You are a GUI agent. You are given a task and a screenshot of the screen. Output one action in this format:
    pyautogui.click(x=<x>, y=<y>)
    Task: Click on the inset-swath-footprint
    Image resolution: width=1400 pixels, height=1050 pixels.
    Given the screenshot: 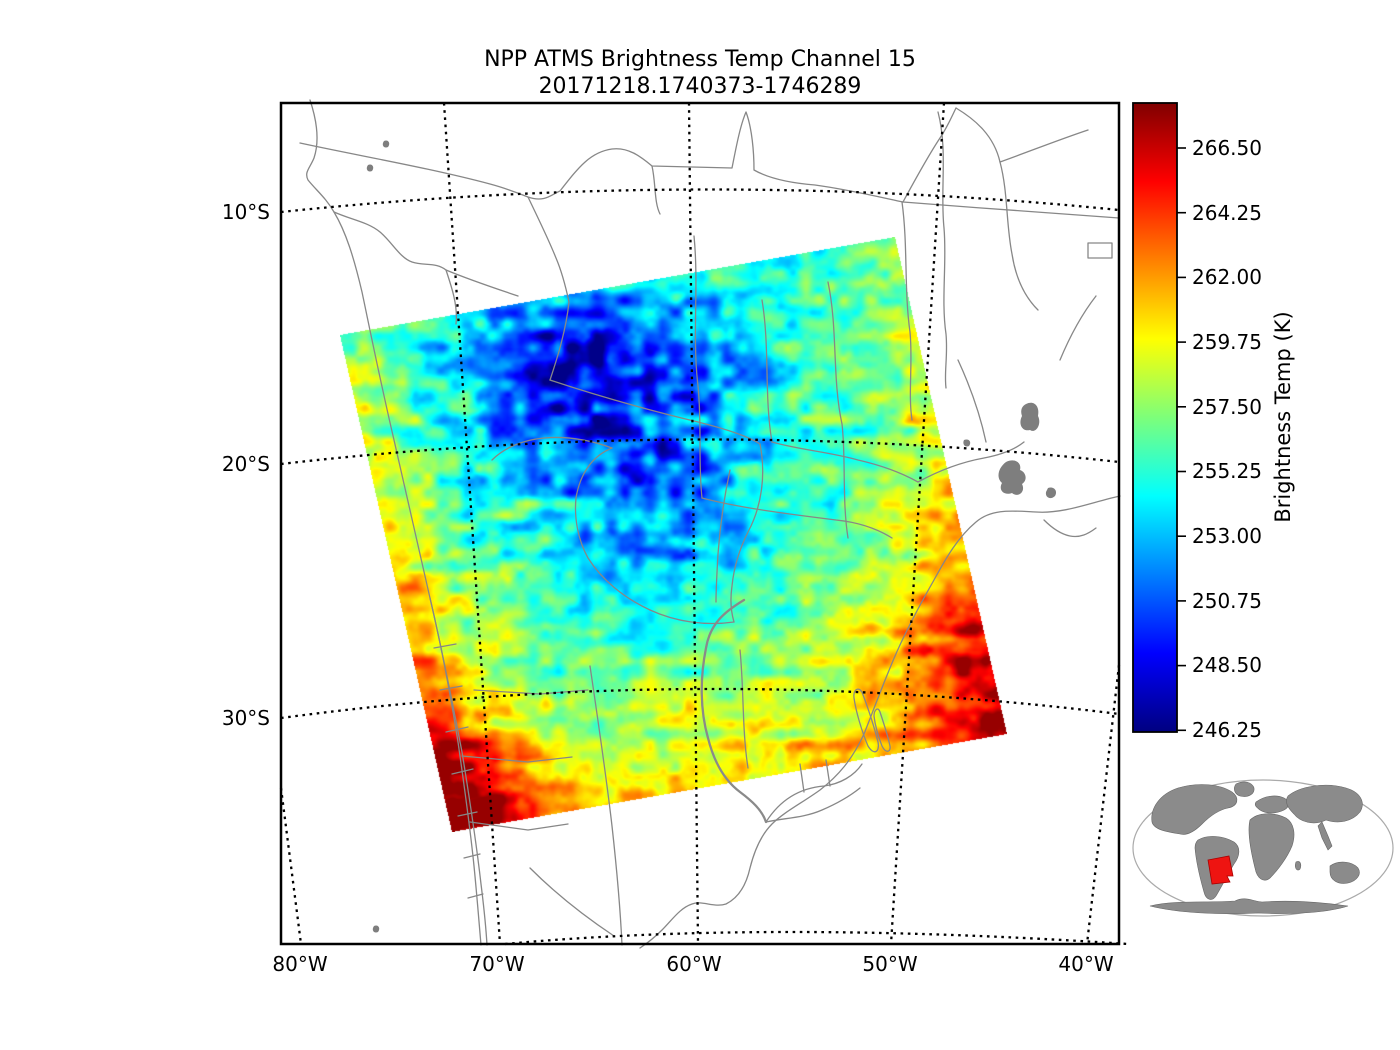 What is the action you would take?
    pyautogui.click(x=1220, y=870)
    